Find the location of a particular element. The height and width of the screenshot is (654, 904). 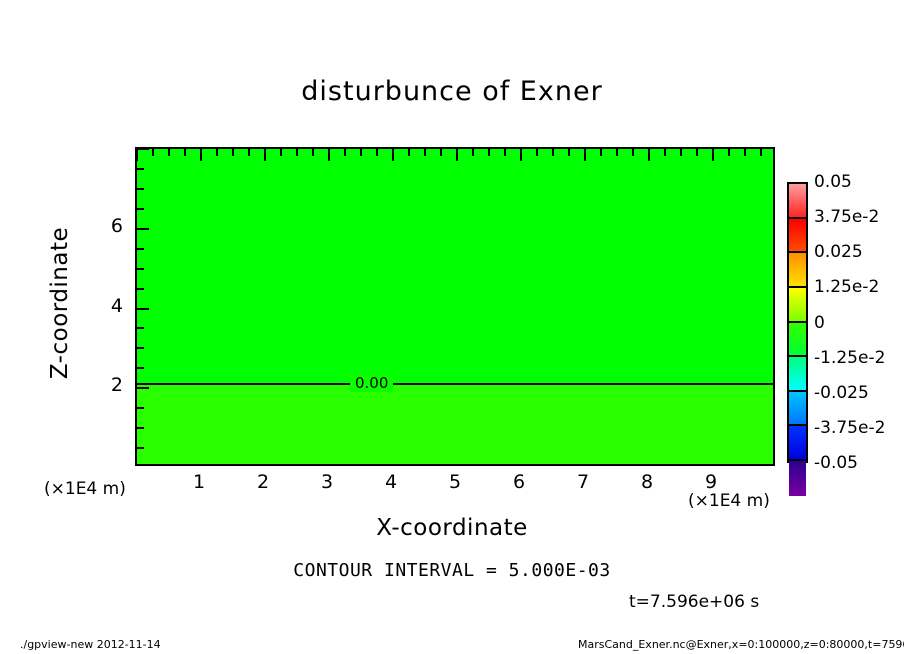

colorbar-tick-label: 0.05 is located at coordinates (833, 182).